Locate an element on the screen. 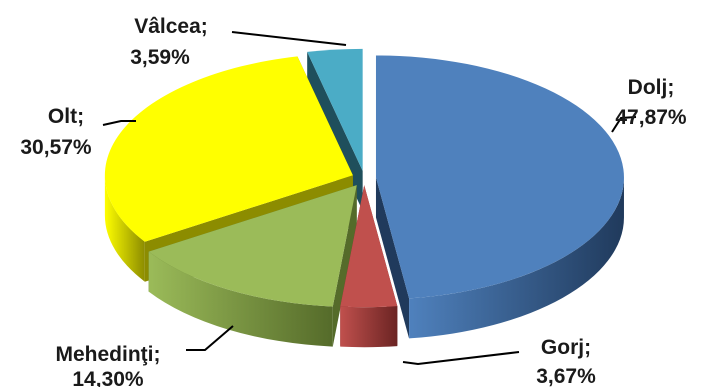 Image resolution: width=713 pixels, height=387 pixels. leader-line-olt is located at coordinates (119, 123).